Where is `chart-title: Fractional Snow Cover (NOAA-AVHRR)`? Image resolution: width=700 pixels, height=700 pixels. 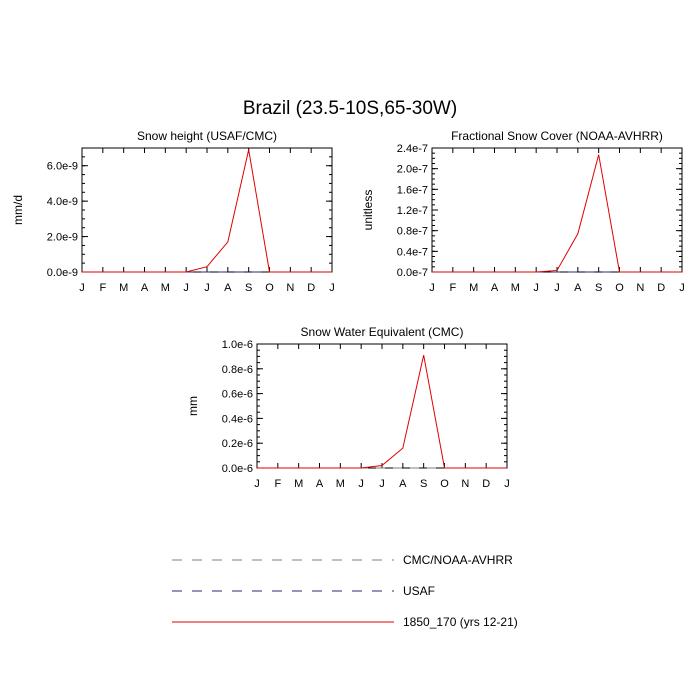
chart-title: Fractional Snow Cover (NOAA-AVHRR) is located at coordinates (557, 136).